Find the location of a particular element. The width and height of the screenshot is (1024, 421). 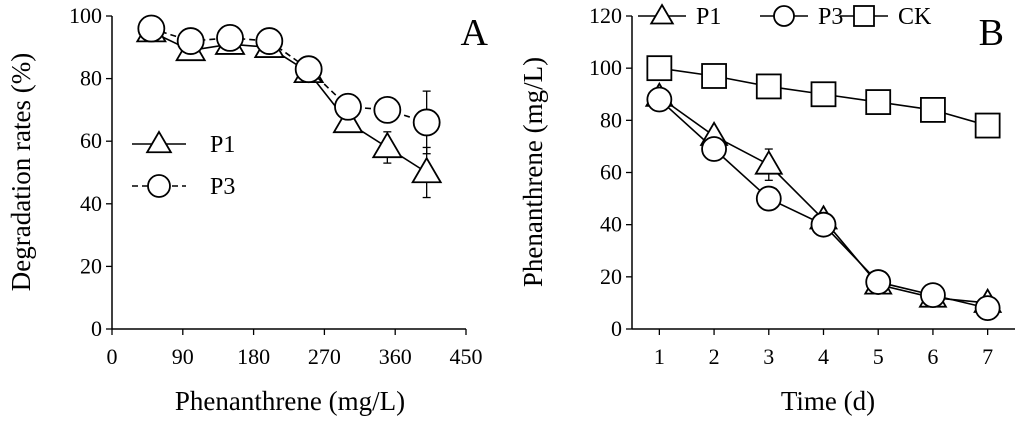

panel-label: A is located at coordinates (475, 33).